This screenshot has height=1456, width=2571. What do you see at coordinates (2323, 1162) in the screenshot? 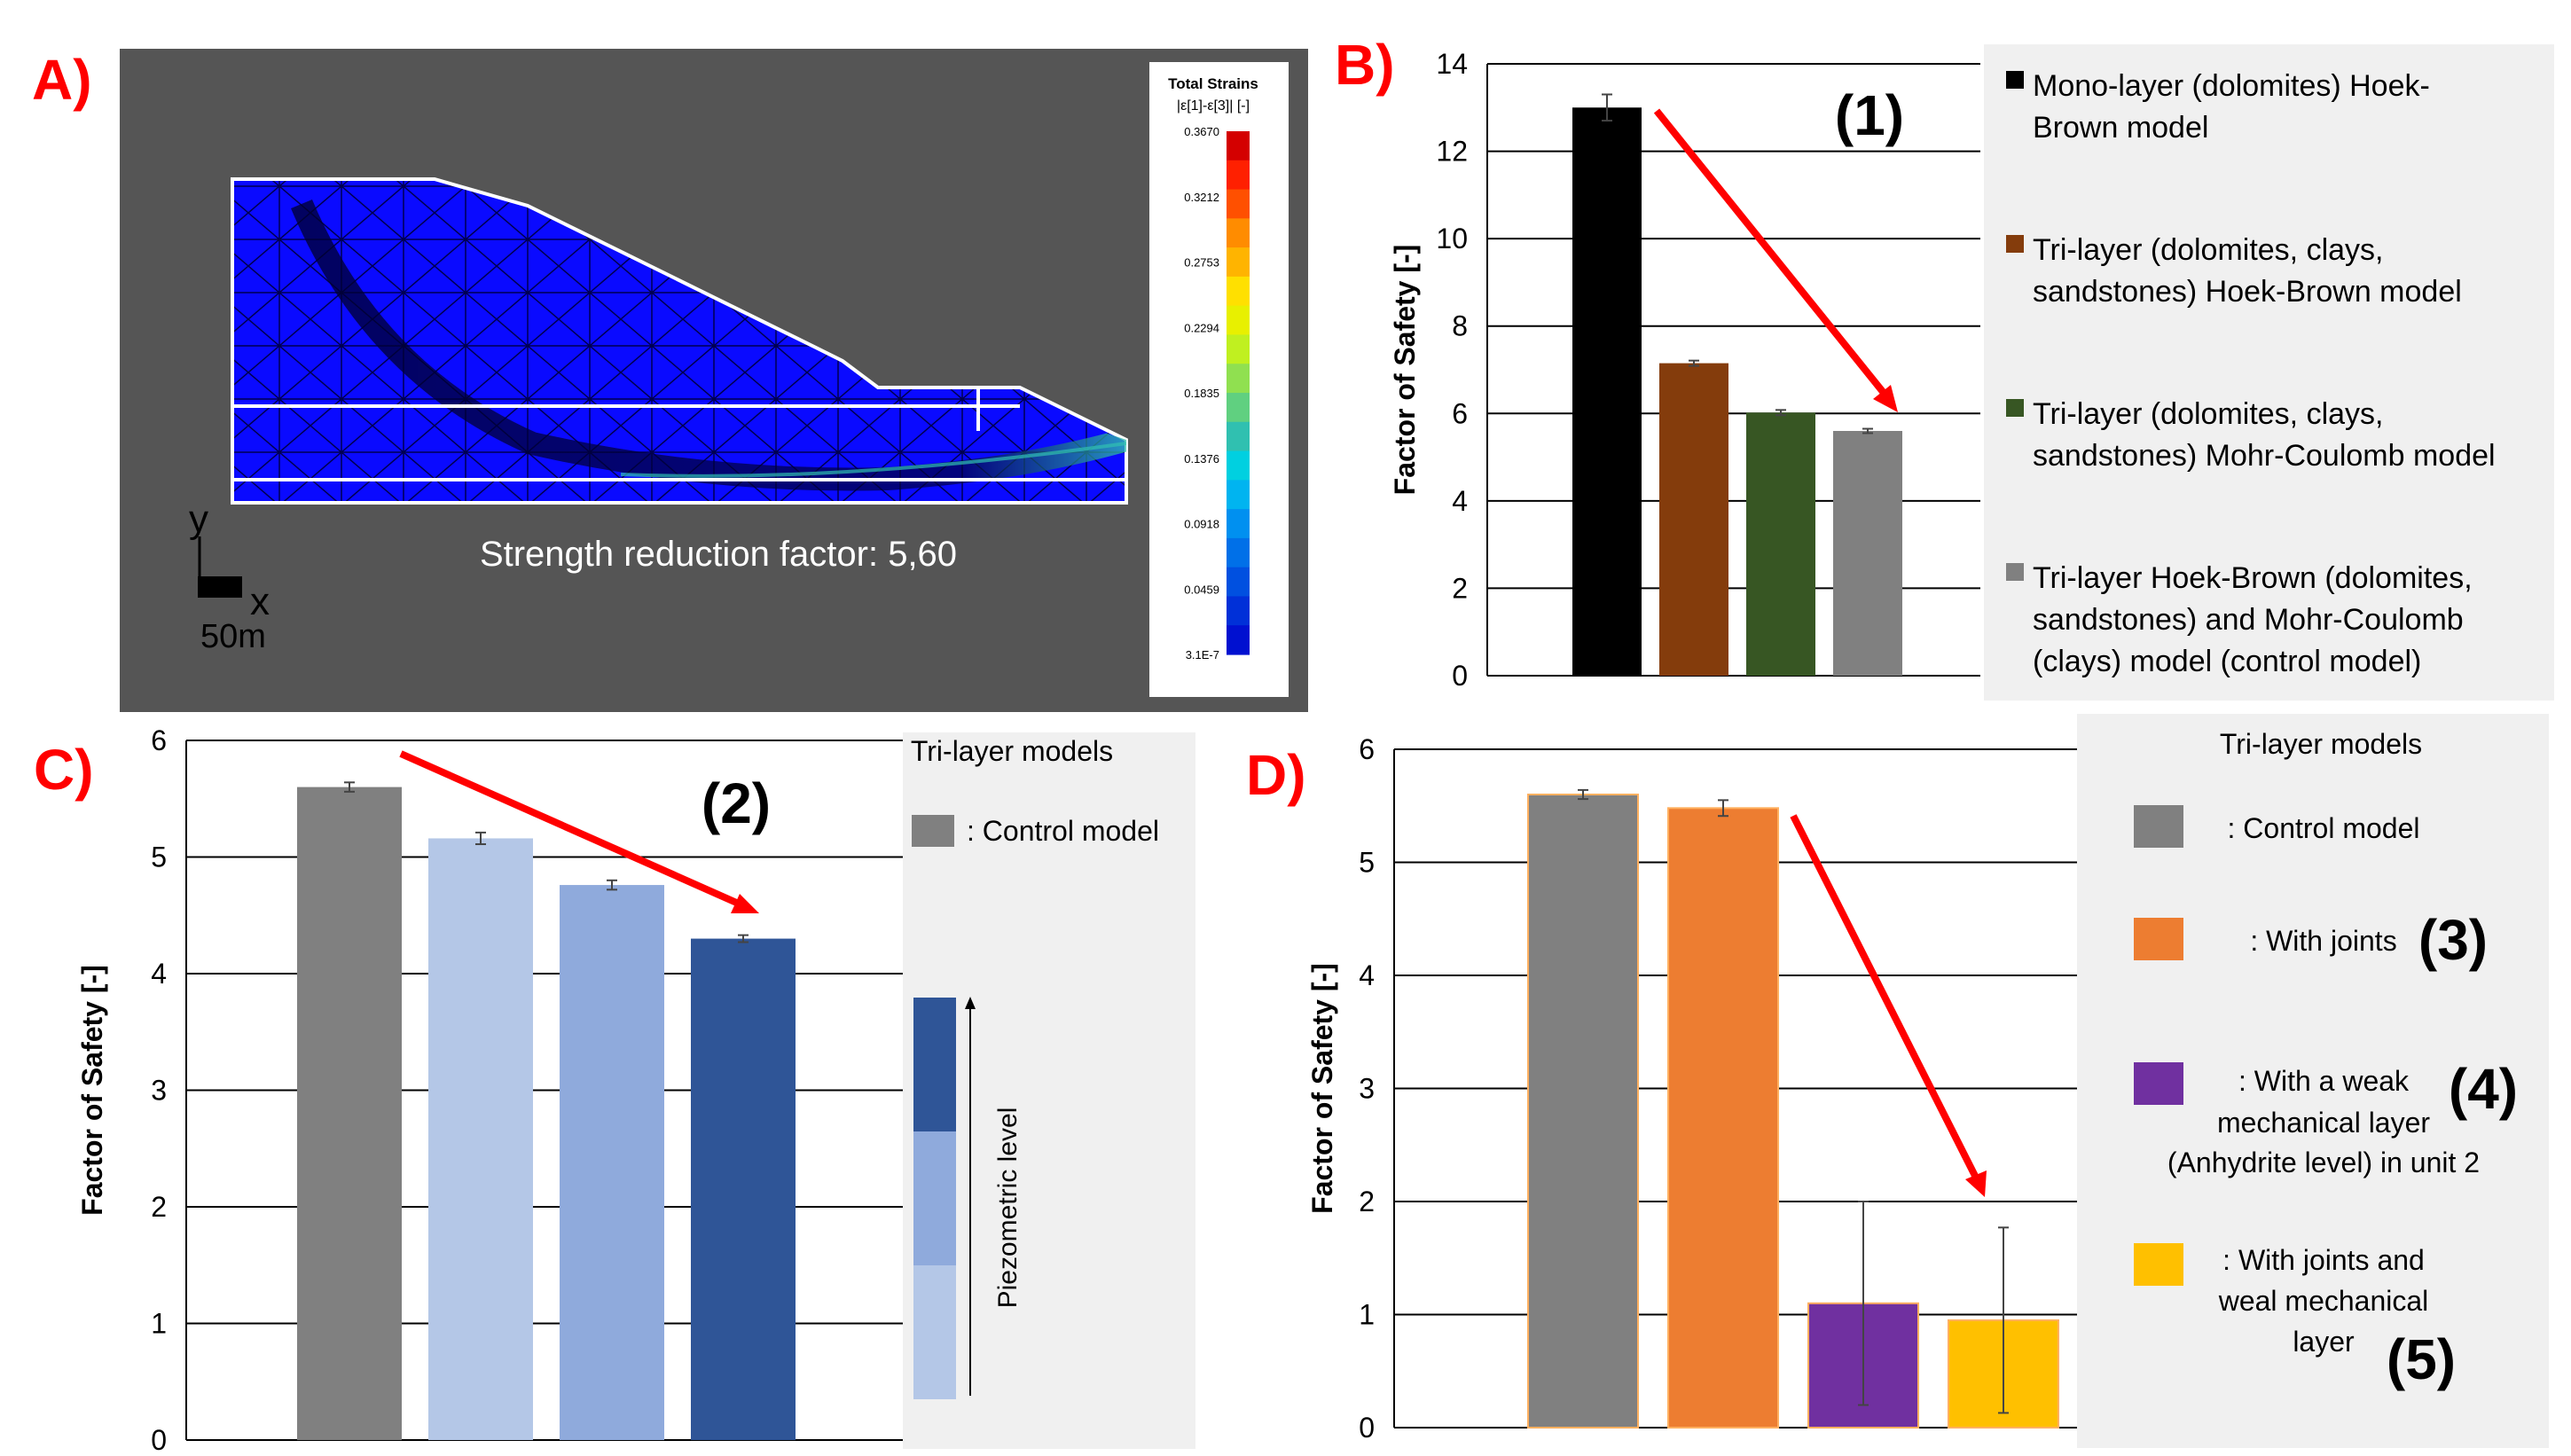
I see `legend-label: (Anhydrite level) in unit 2` at bounding box center [2323, 1162].